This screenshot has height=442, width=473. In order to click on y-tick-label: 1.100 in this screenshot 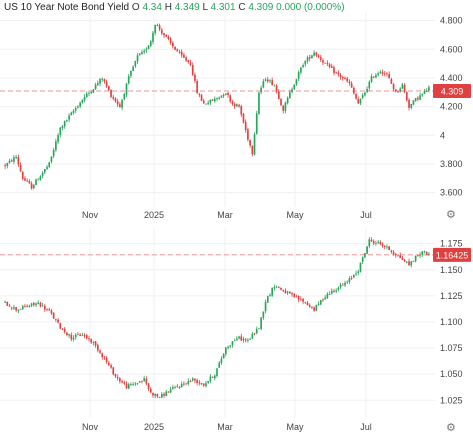, I will do `click(451, 322)`.